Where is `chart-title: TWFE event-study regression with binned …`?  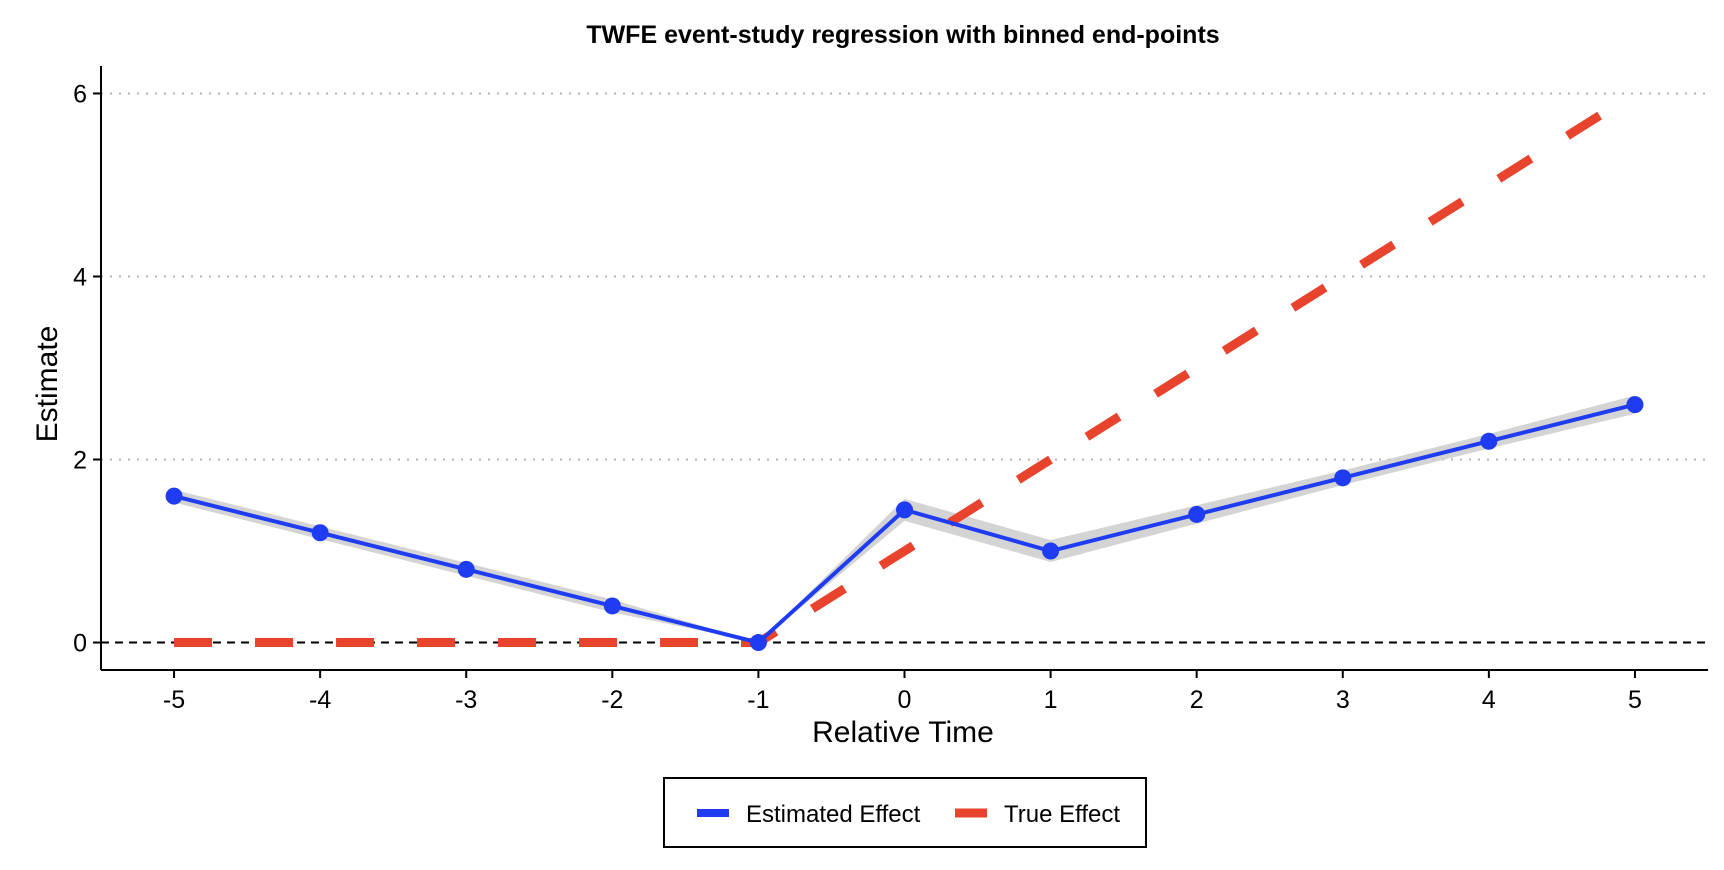
chart-title: TWFE event-study regression with binned … is located at coordinates (902, 35).